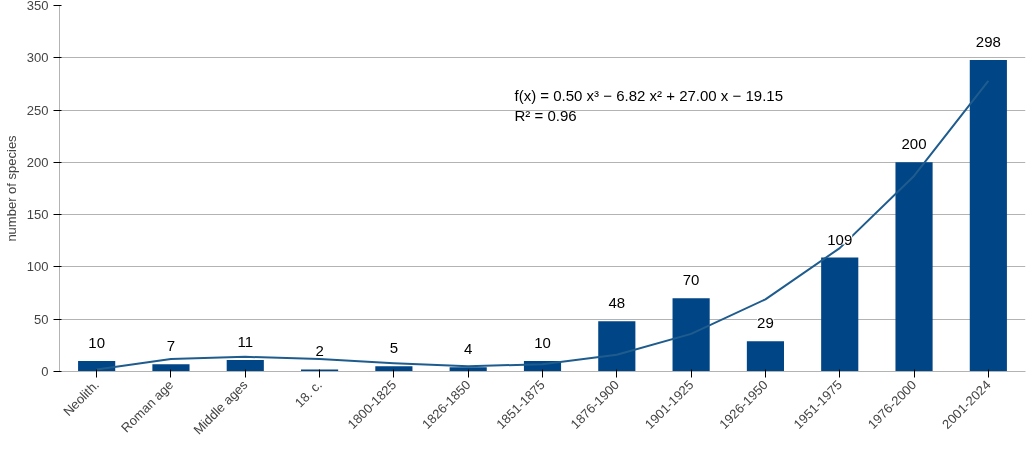 Image resolution: width=1036 pixels, height=450 pixels. I want to click on annotation: f(x) = 0.50 x³ − 6.82 x² + 27.00 x − 19.15, so click(648, 95).